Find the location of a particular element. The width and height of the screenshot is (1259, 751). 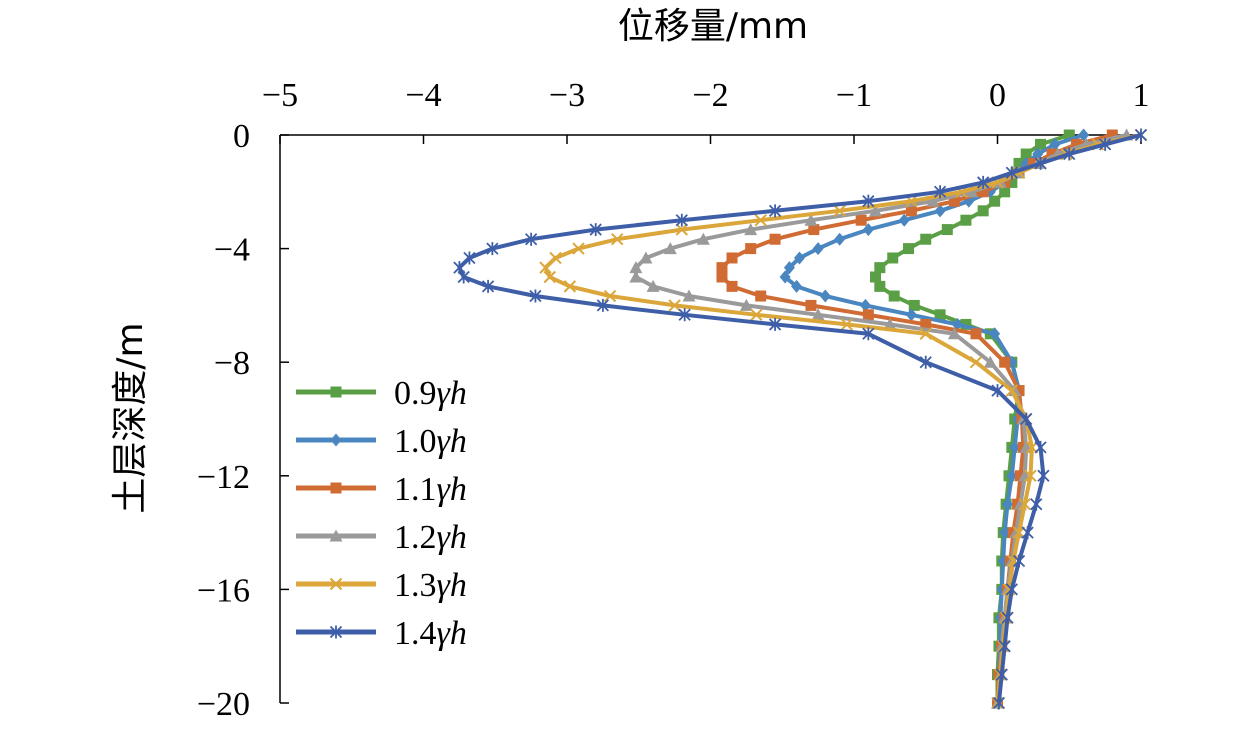

y-tick-label: −20 is located at coordinates (223, 704).